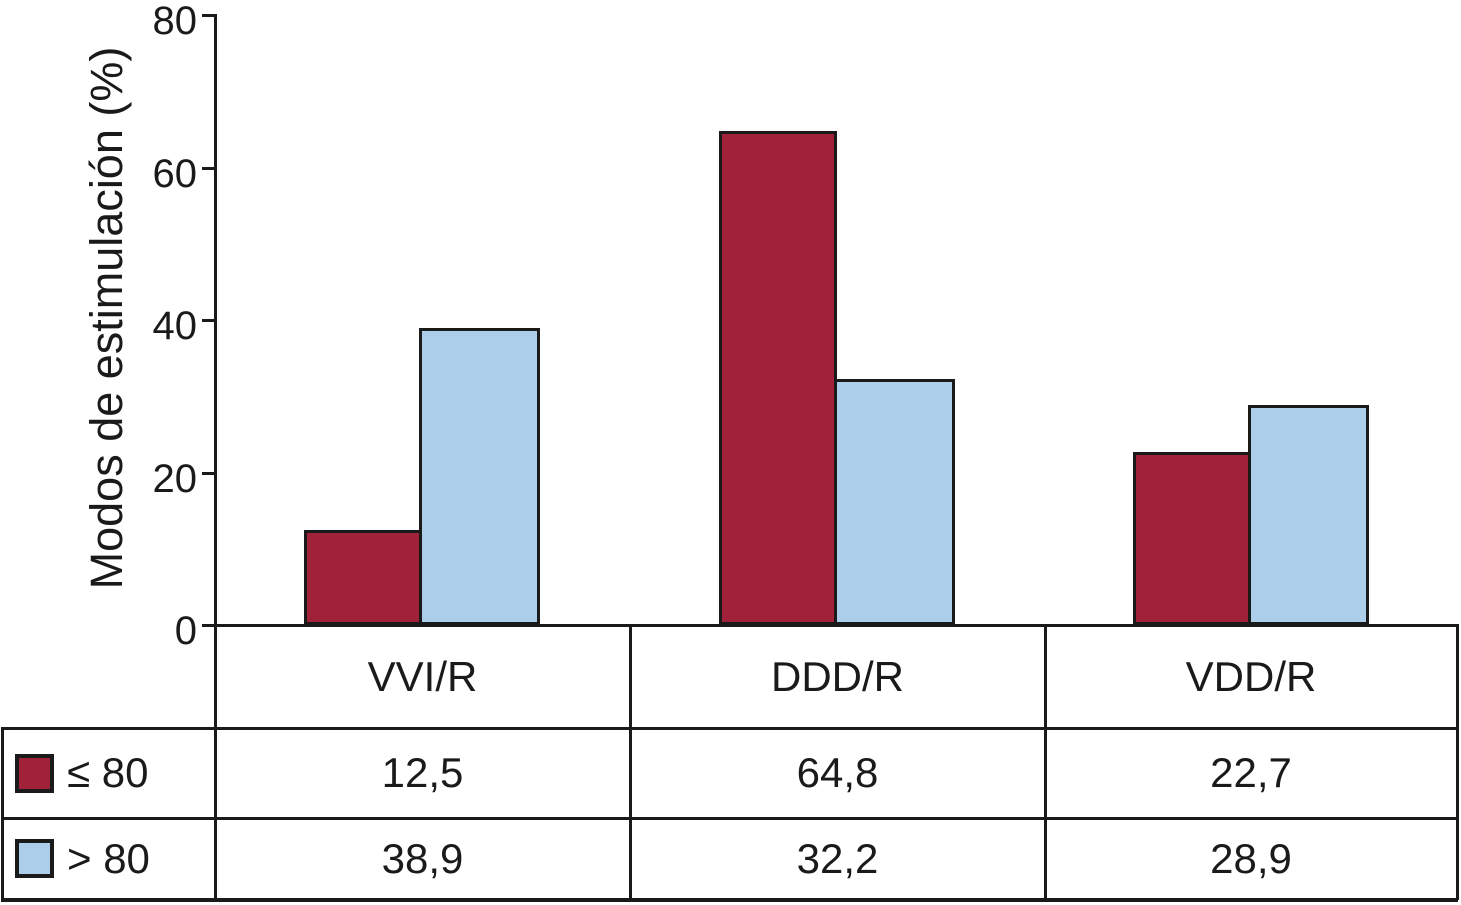  Describe the element at coordinates (1251, 772) in the screenshot. I see `value-cell-VDD/R-le80: 22,7` at that location.